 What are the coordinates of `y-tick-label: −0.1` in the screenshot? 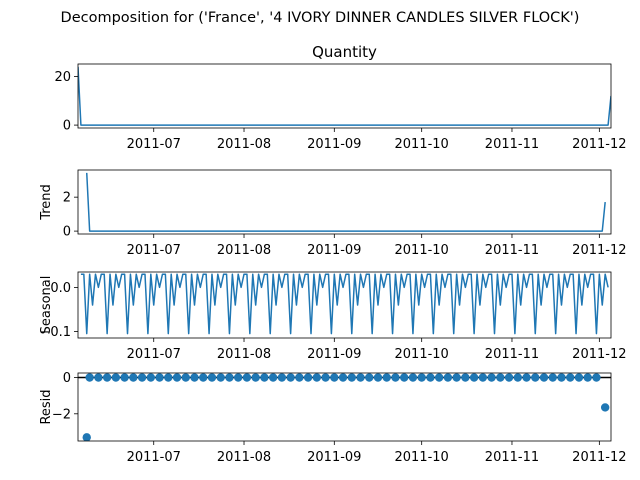 It's located at (55, 332).